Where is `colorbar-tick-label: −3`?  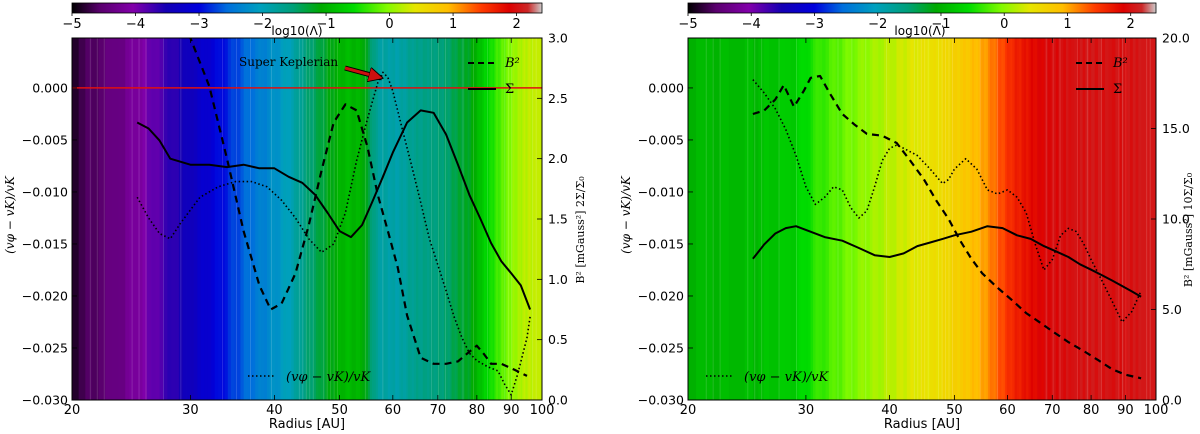
colorbar-tick-label: −3 is located at coordinates (198, 24).